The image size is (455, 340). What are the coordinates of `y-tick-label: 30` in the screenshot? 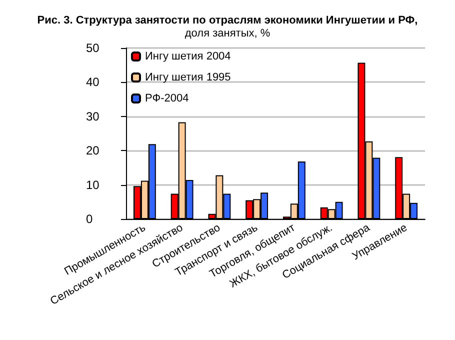 It's located at (93, 116).